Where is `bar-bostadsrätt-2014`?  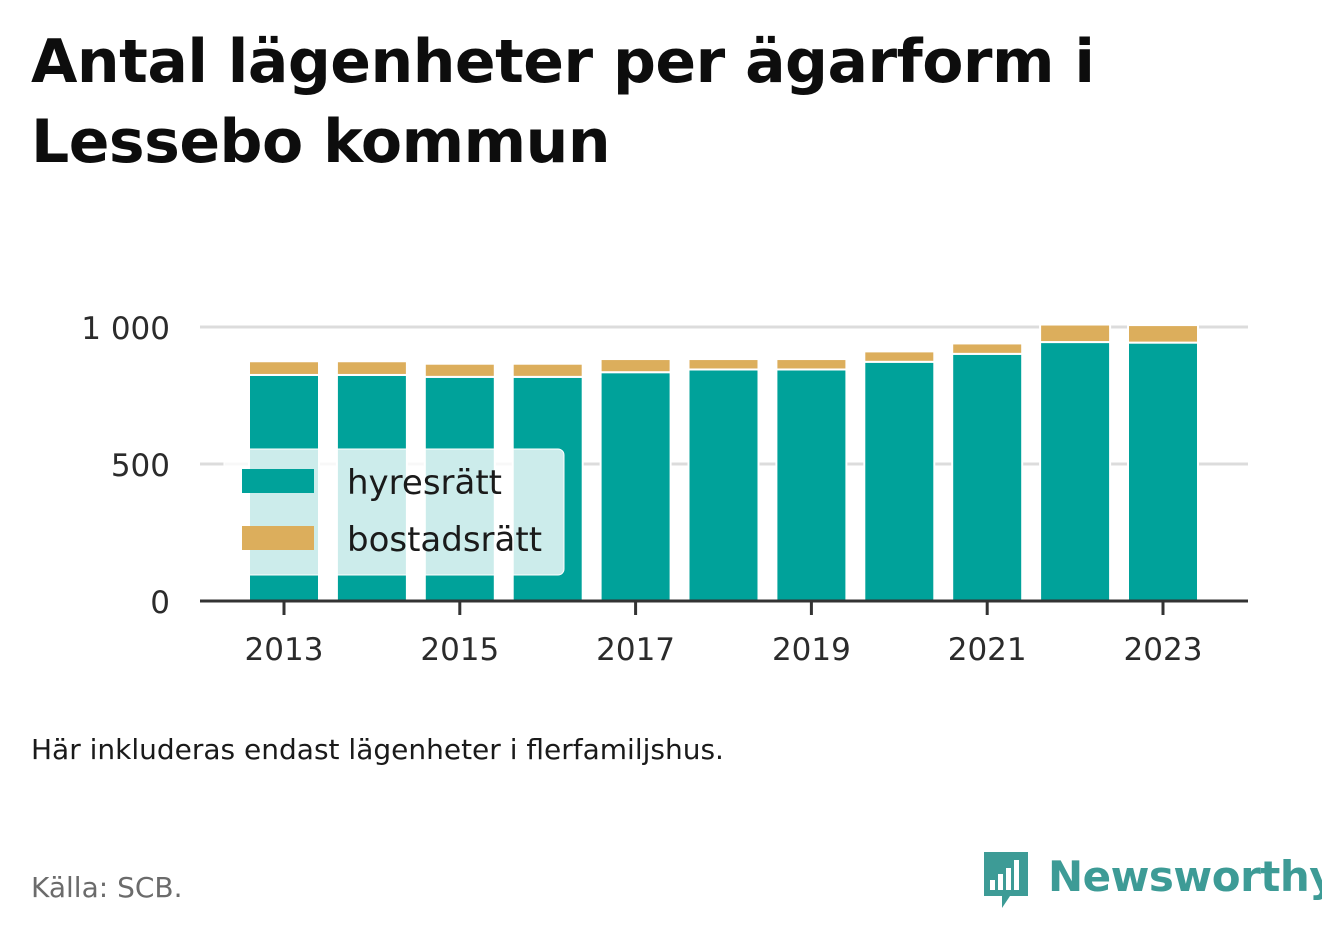 bar-bostadsrätt-2014 is located at coordinates (371, 368).